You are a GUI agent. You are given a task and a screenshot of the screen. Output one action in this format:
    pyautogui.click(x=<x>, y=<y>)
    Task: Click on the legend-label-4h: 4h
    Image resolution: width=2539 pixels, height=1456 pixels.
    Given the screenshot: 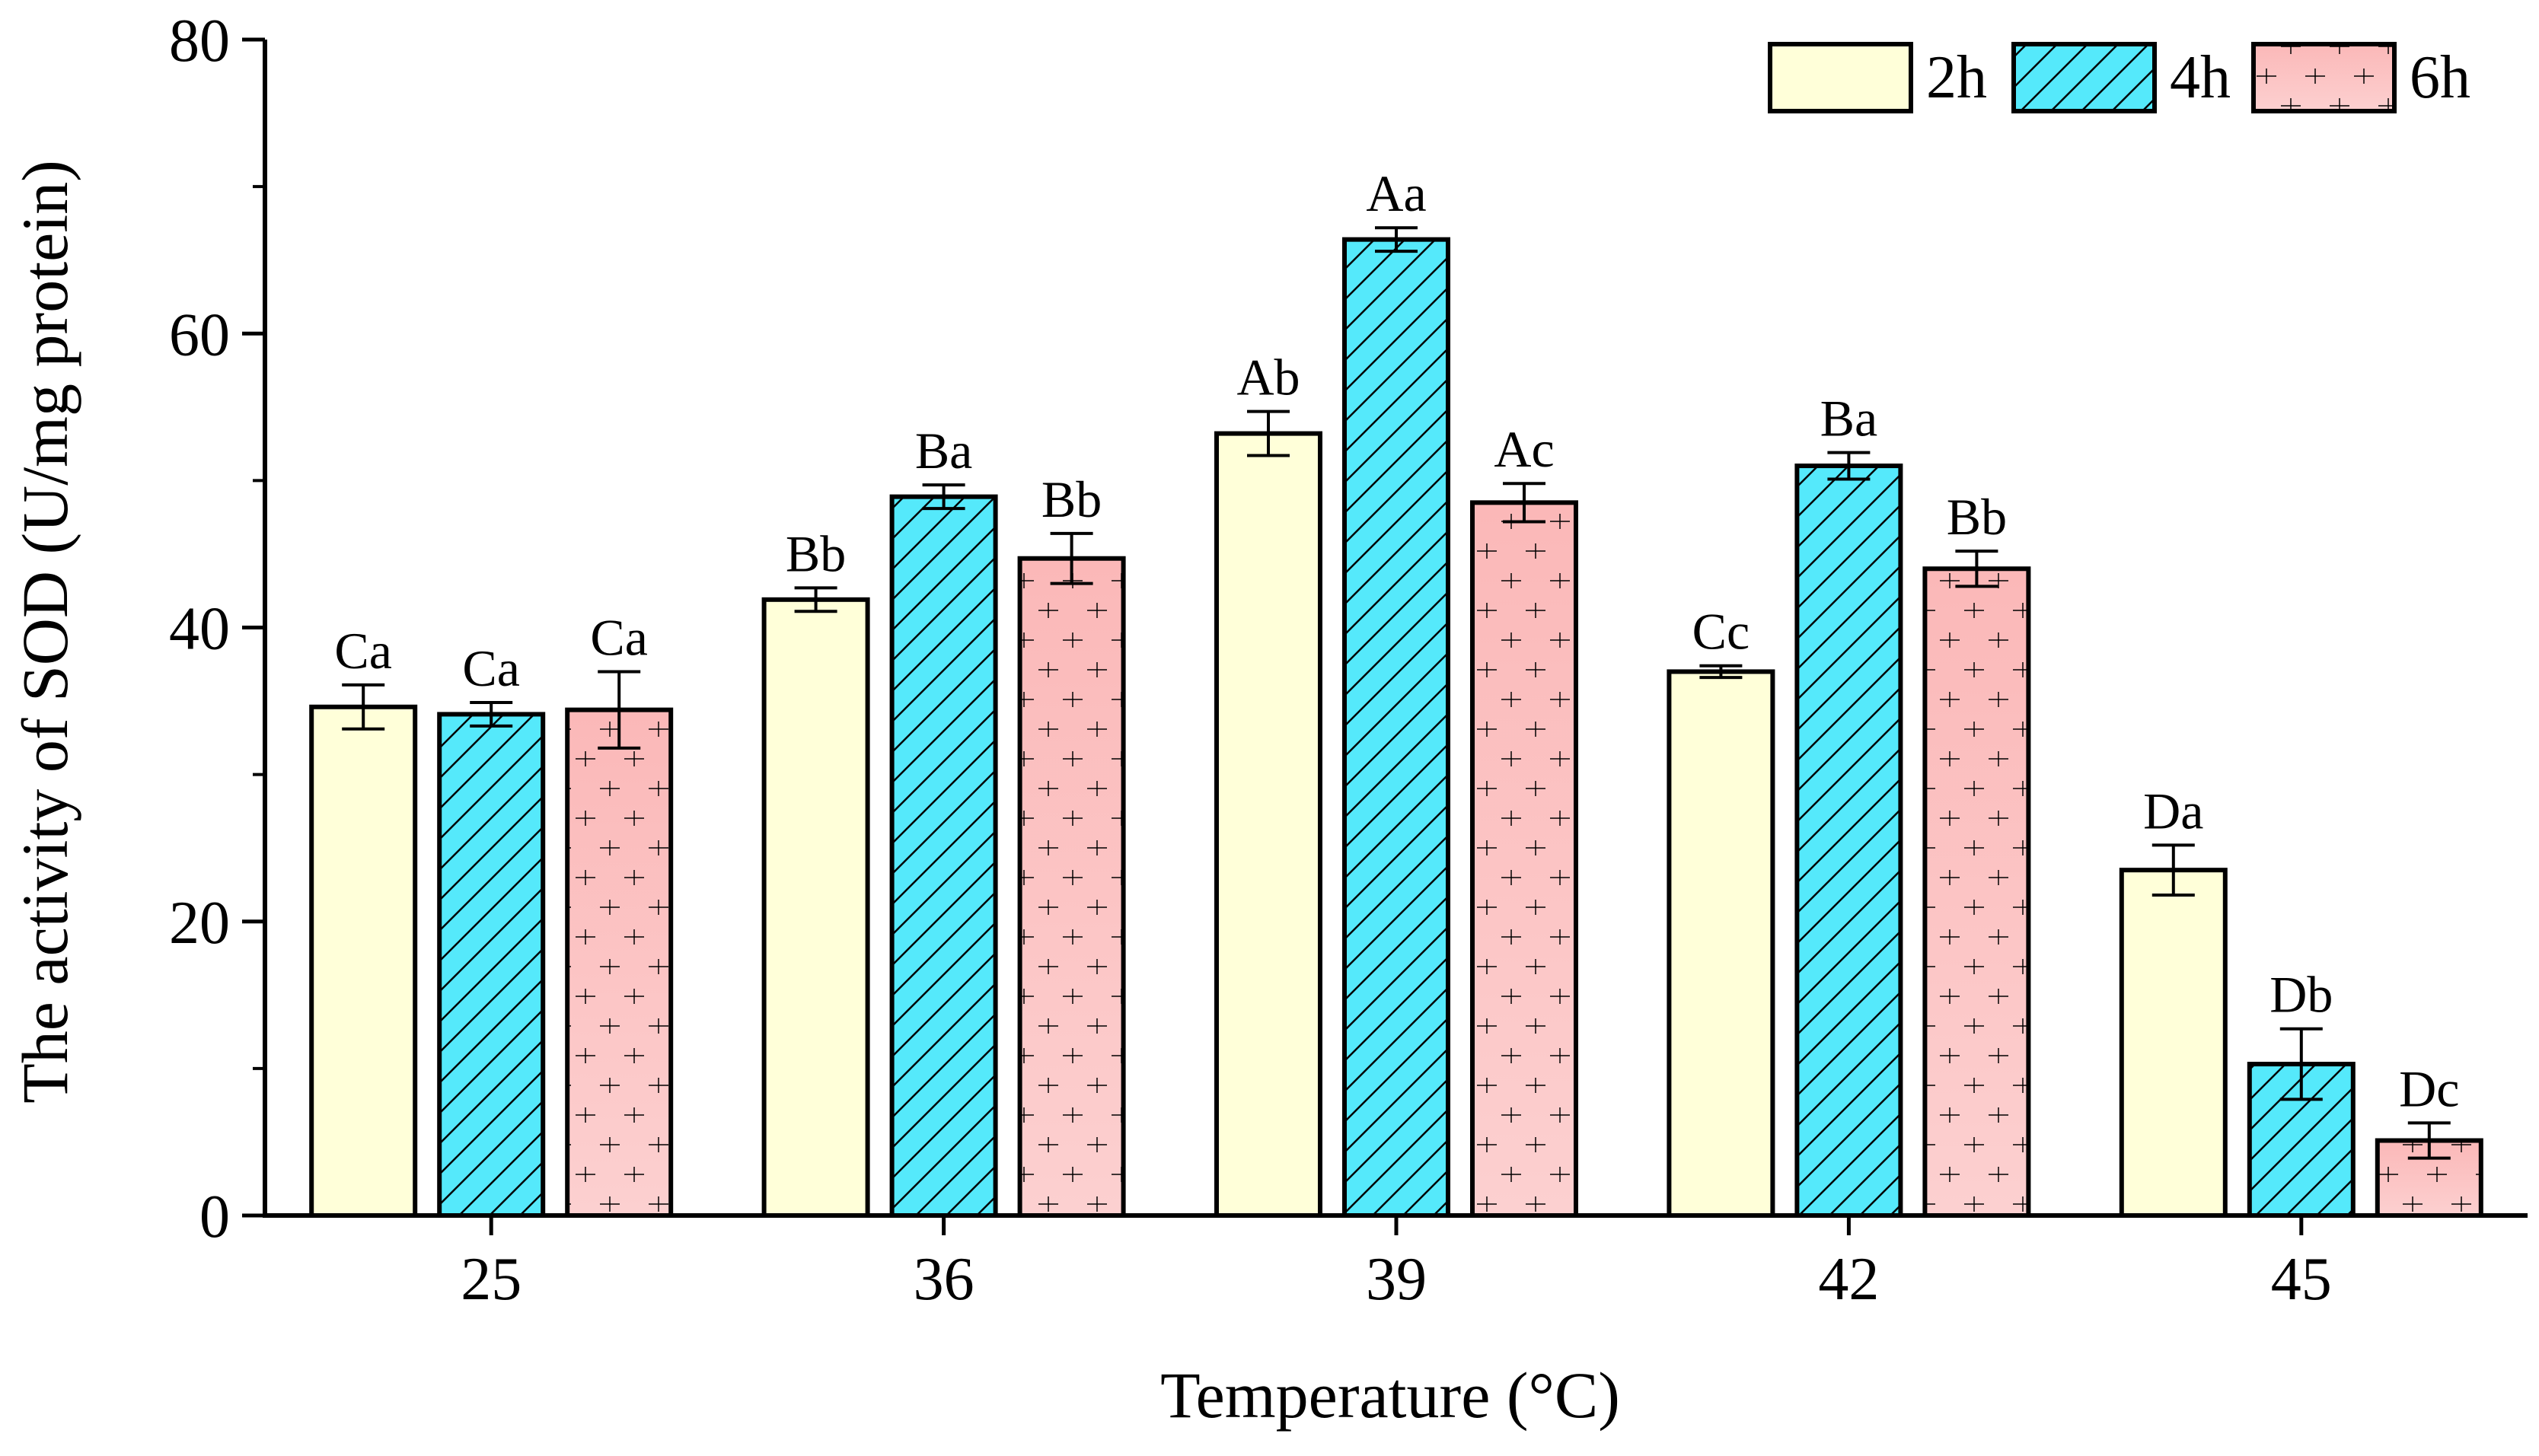 What is the action you would take?
    pyautogui.click(x=2200, y=77)
    